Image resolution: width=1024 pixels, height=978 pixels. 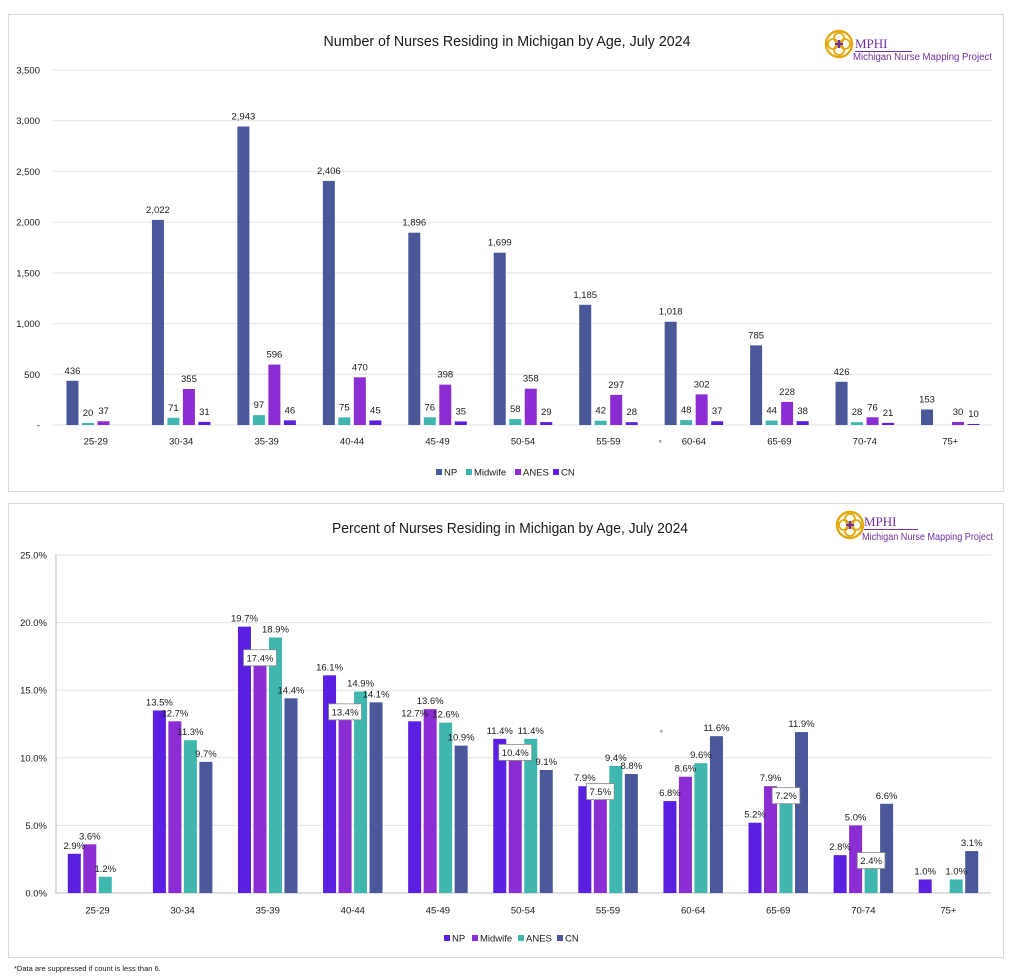 What do you see at coordinates (445, 375) in the screenshot?
I see `data-label-anes-45-49: 398` at bounding box center [445, 375].